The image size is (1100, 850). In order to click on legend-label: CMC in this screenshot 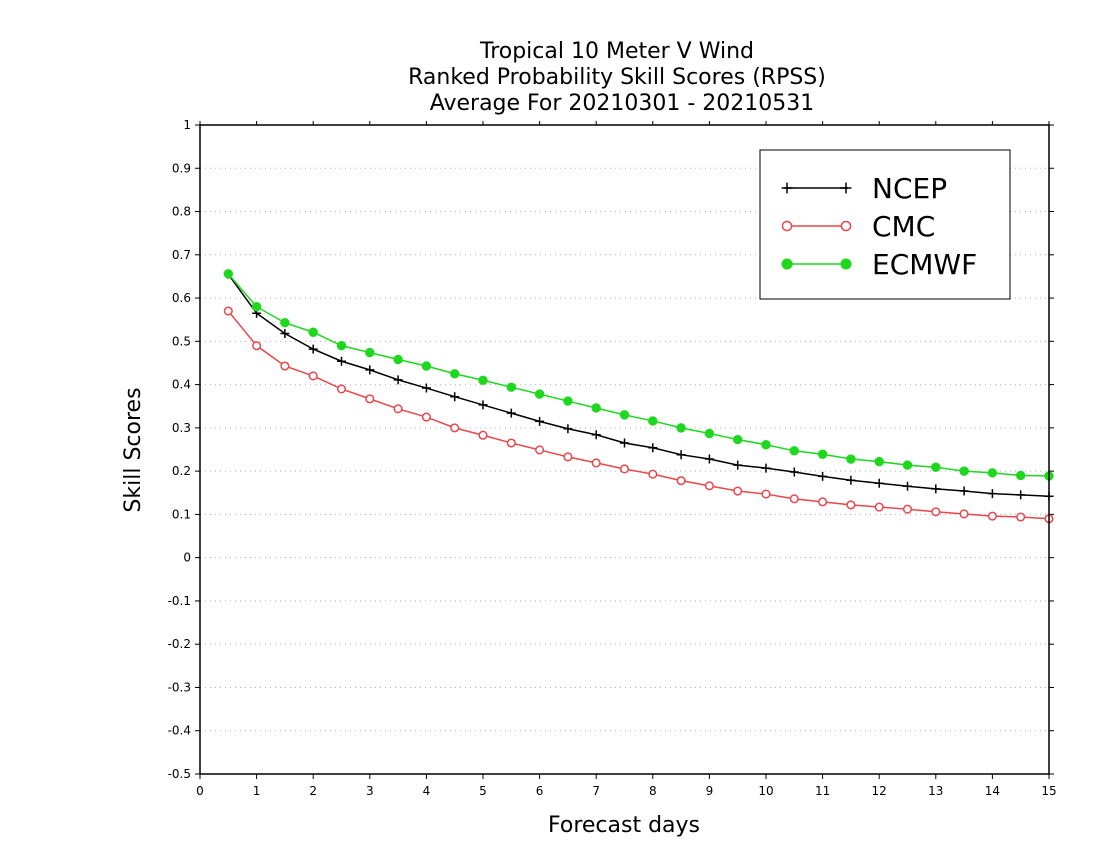, I will do `click(903, 226)`.